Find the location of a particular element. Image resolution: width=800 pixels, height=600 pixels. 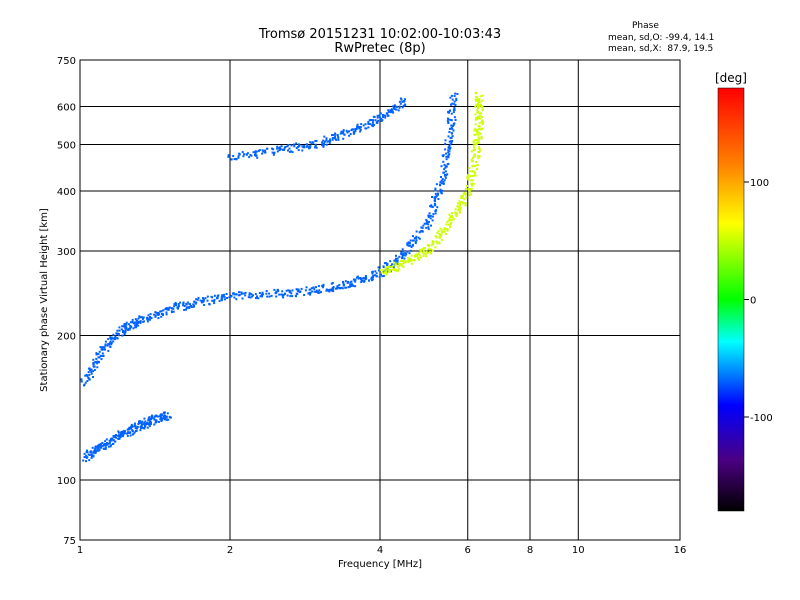

chart-subtitle: RwPretec (8p) is located at coordinates (380, 48).